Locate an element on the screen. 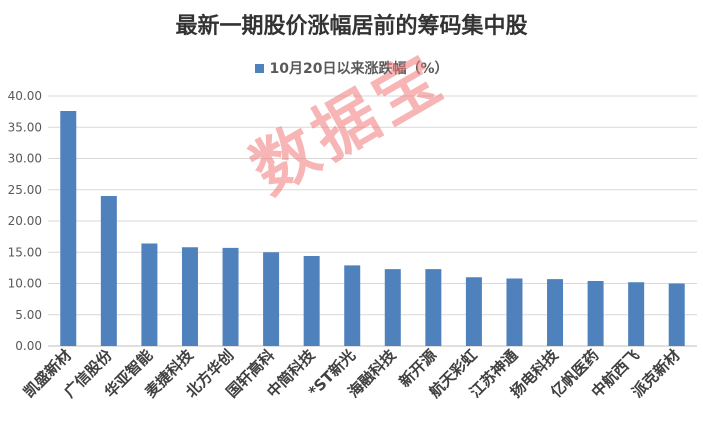 Image resolution: width=703 pixels, height=428 pixels. y-tick-label: 25.00 is located at coordinates (25, 190).